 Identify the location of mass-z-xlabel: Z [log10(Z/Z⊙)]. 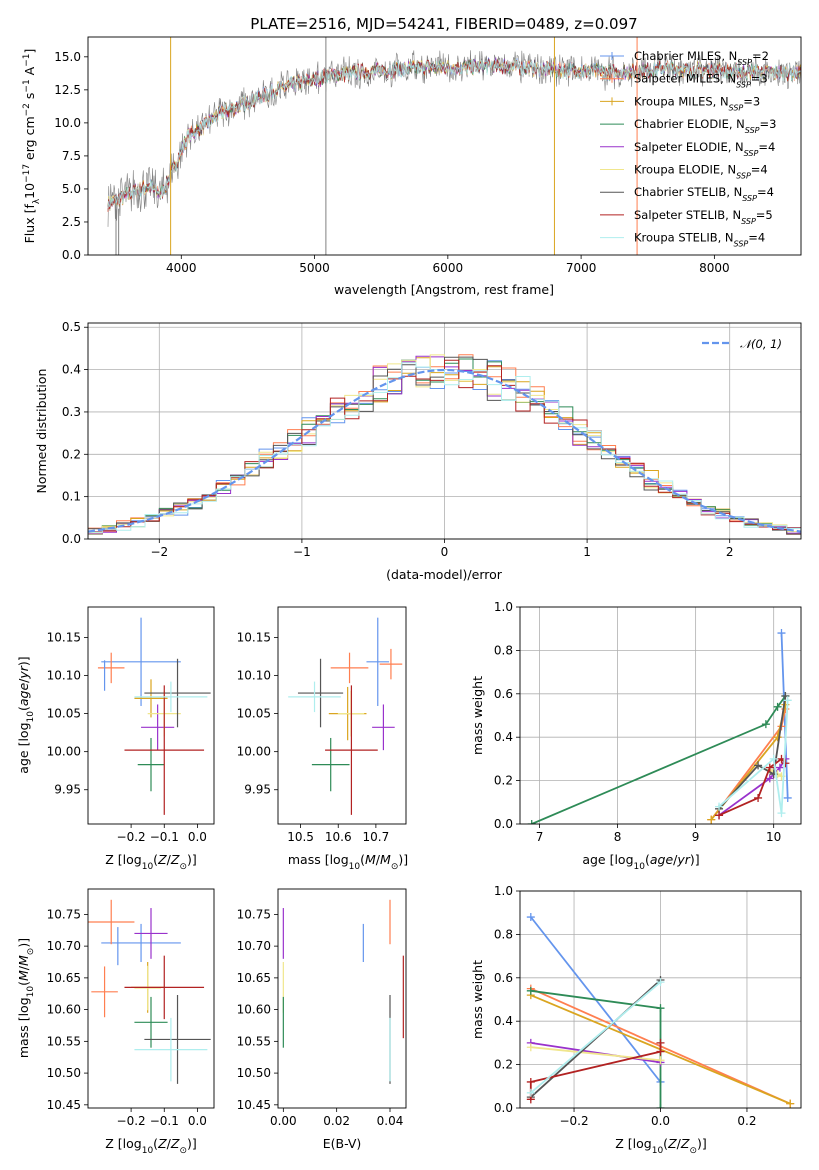
(151, 1146).